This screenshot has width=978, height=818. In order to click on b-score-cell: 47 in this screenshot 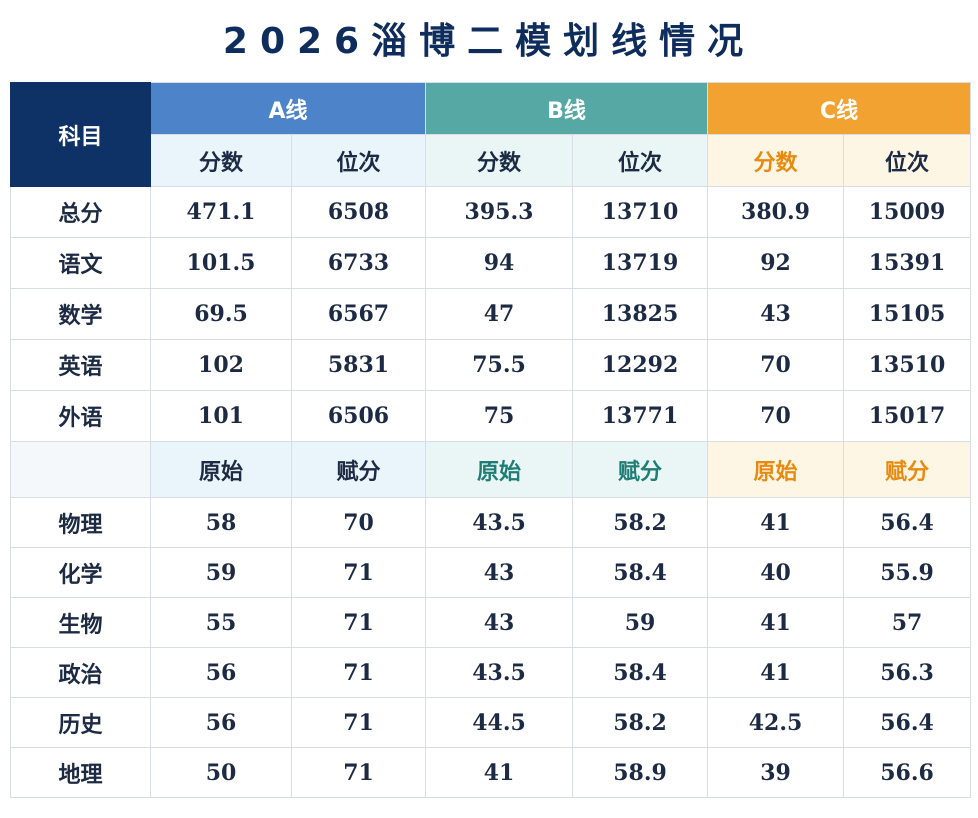, I will do `click(499, 314)`.